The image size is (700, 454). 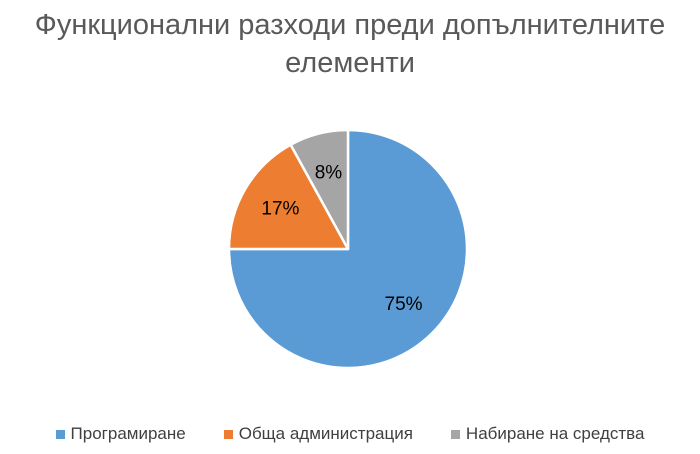 I want to click on chart-title-line-2: елементи, so click(x=350, y=63).